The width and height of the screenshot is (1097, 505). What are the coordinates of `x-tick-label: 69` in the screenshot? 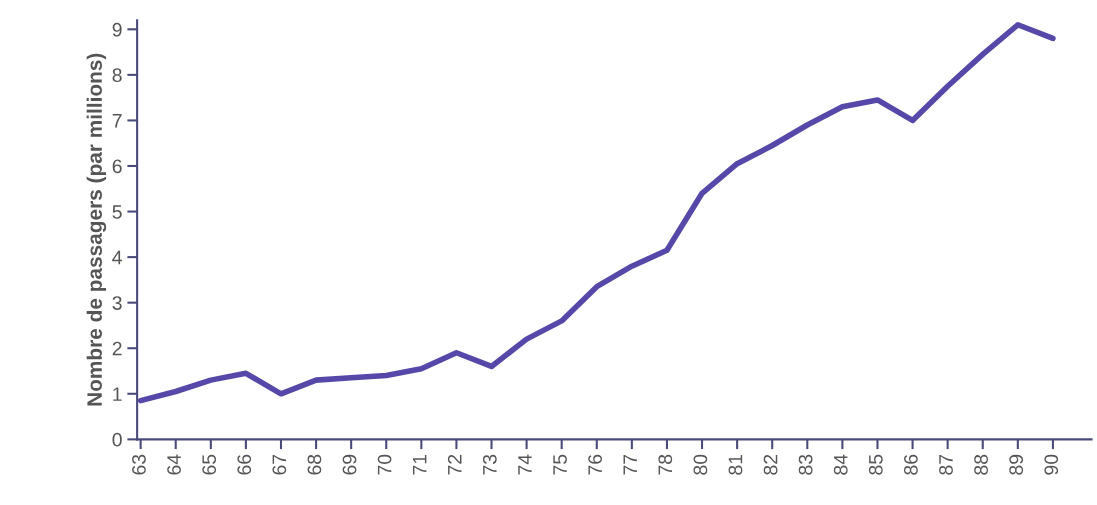 It's located at (349, 464).